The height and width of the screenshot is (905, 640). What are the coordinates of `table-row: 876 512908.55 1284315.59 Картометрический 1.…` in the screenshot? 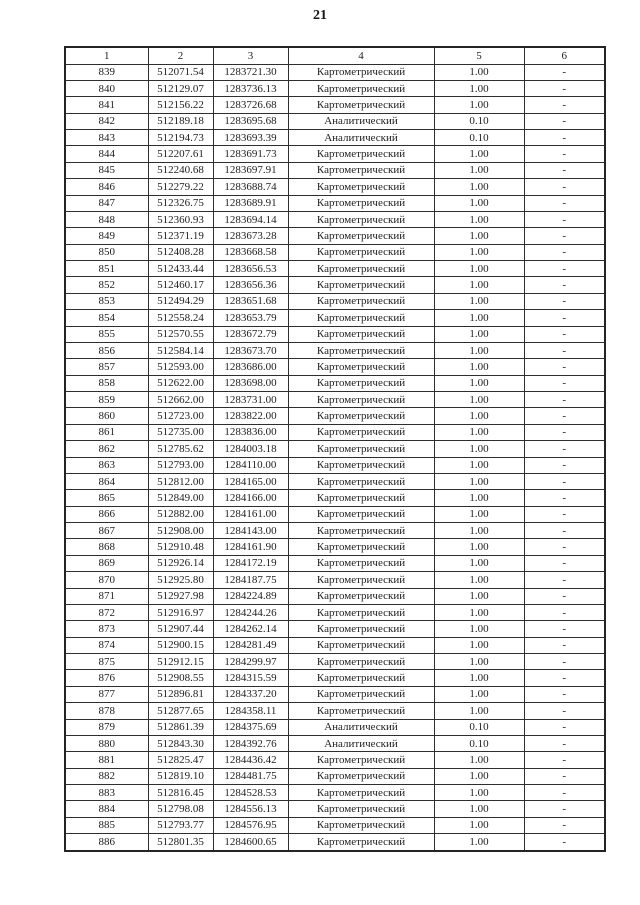 It's located at (335, 678).